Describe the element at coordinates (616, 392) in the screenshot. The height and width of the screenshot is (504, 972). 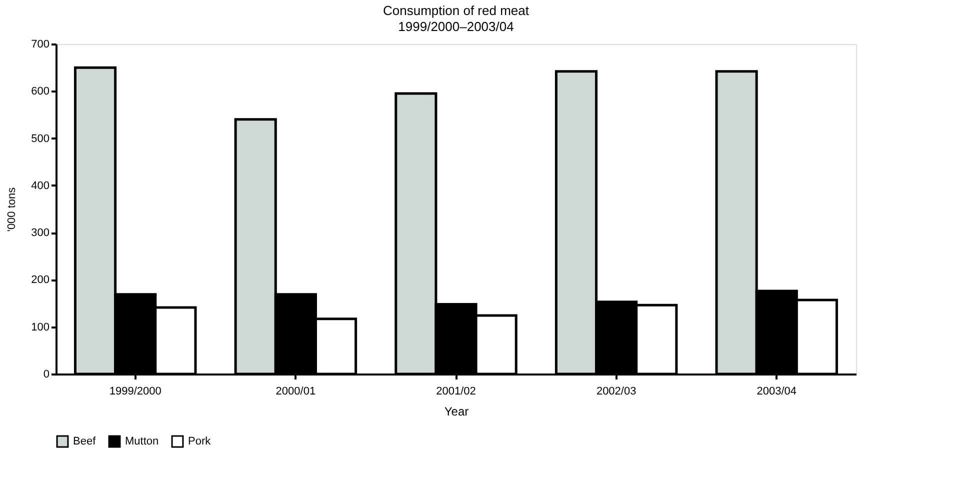
I see `x-tick-label: 2002/03` at that location.